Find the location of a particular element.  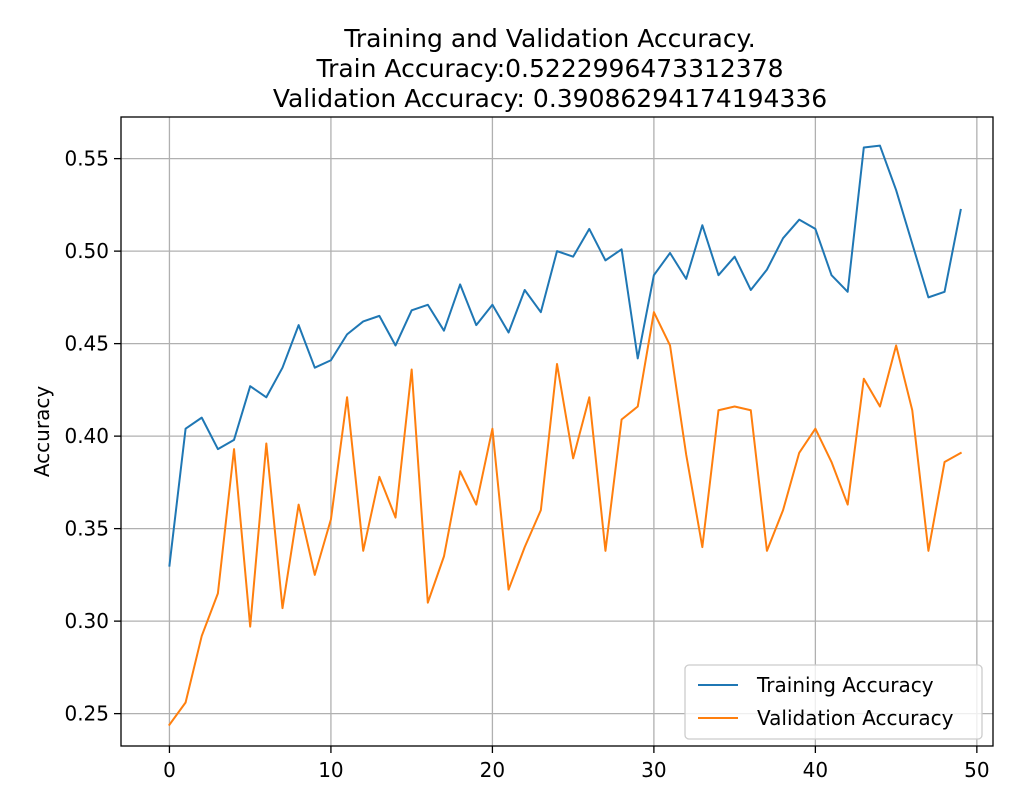

y-tick-label: 0.30 is located at coordinates (86, 621).